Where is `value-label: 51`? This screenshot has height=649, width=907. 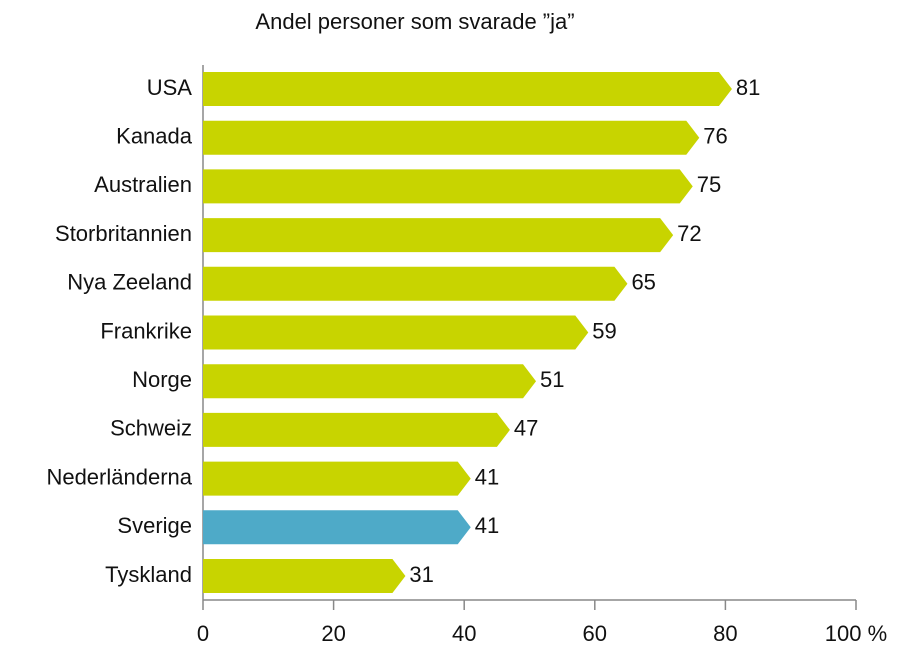 value-label: 51 is located at coordinates (552, 379).